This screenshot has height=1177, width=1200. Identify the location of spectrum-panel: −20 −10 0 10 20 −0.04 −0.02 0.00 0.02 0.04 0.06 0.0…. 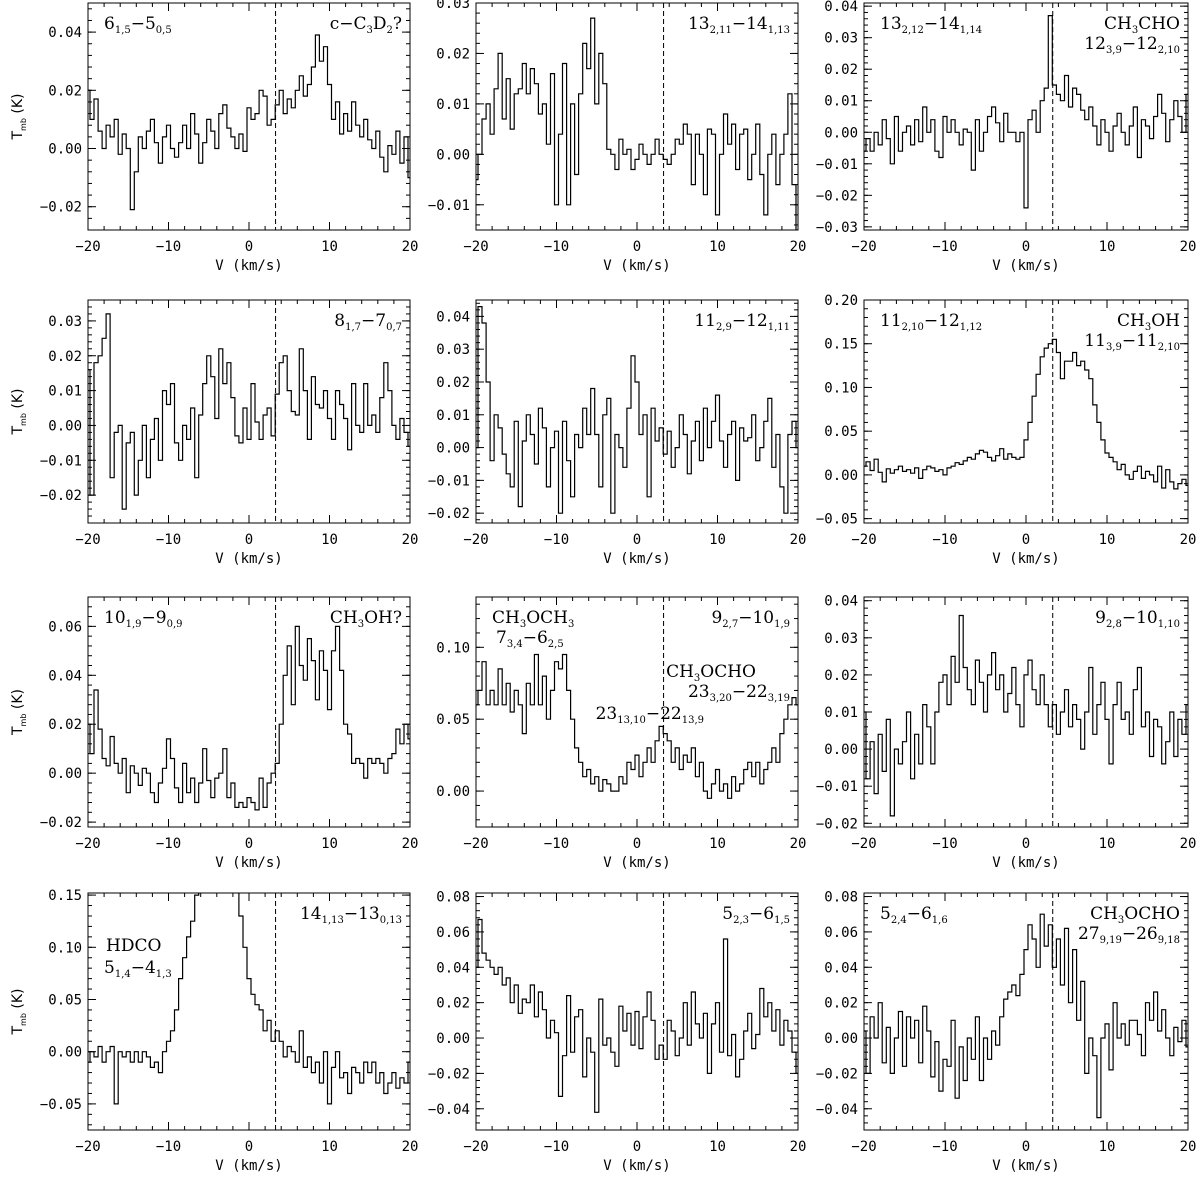
(617, 1032).